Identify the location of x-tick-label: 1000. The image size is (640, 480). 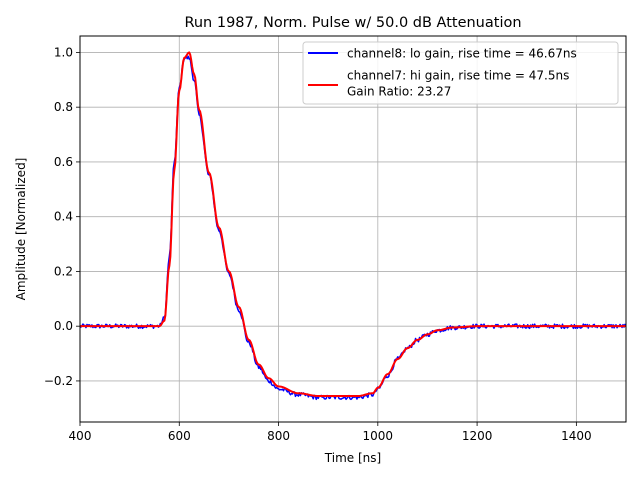
(378, 436).